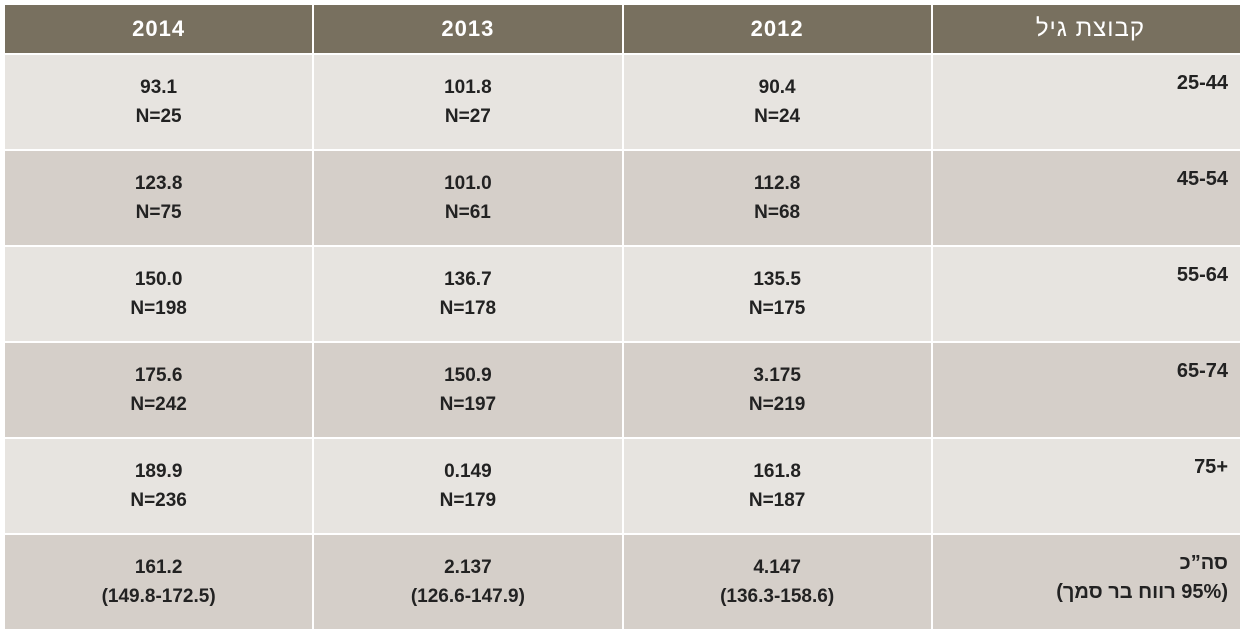  What do you see at coordinates (158, 567) in the screenshot?
I see `value-line: 161.2` at bounding box center [158, 567].